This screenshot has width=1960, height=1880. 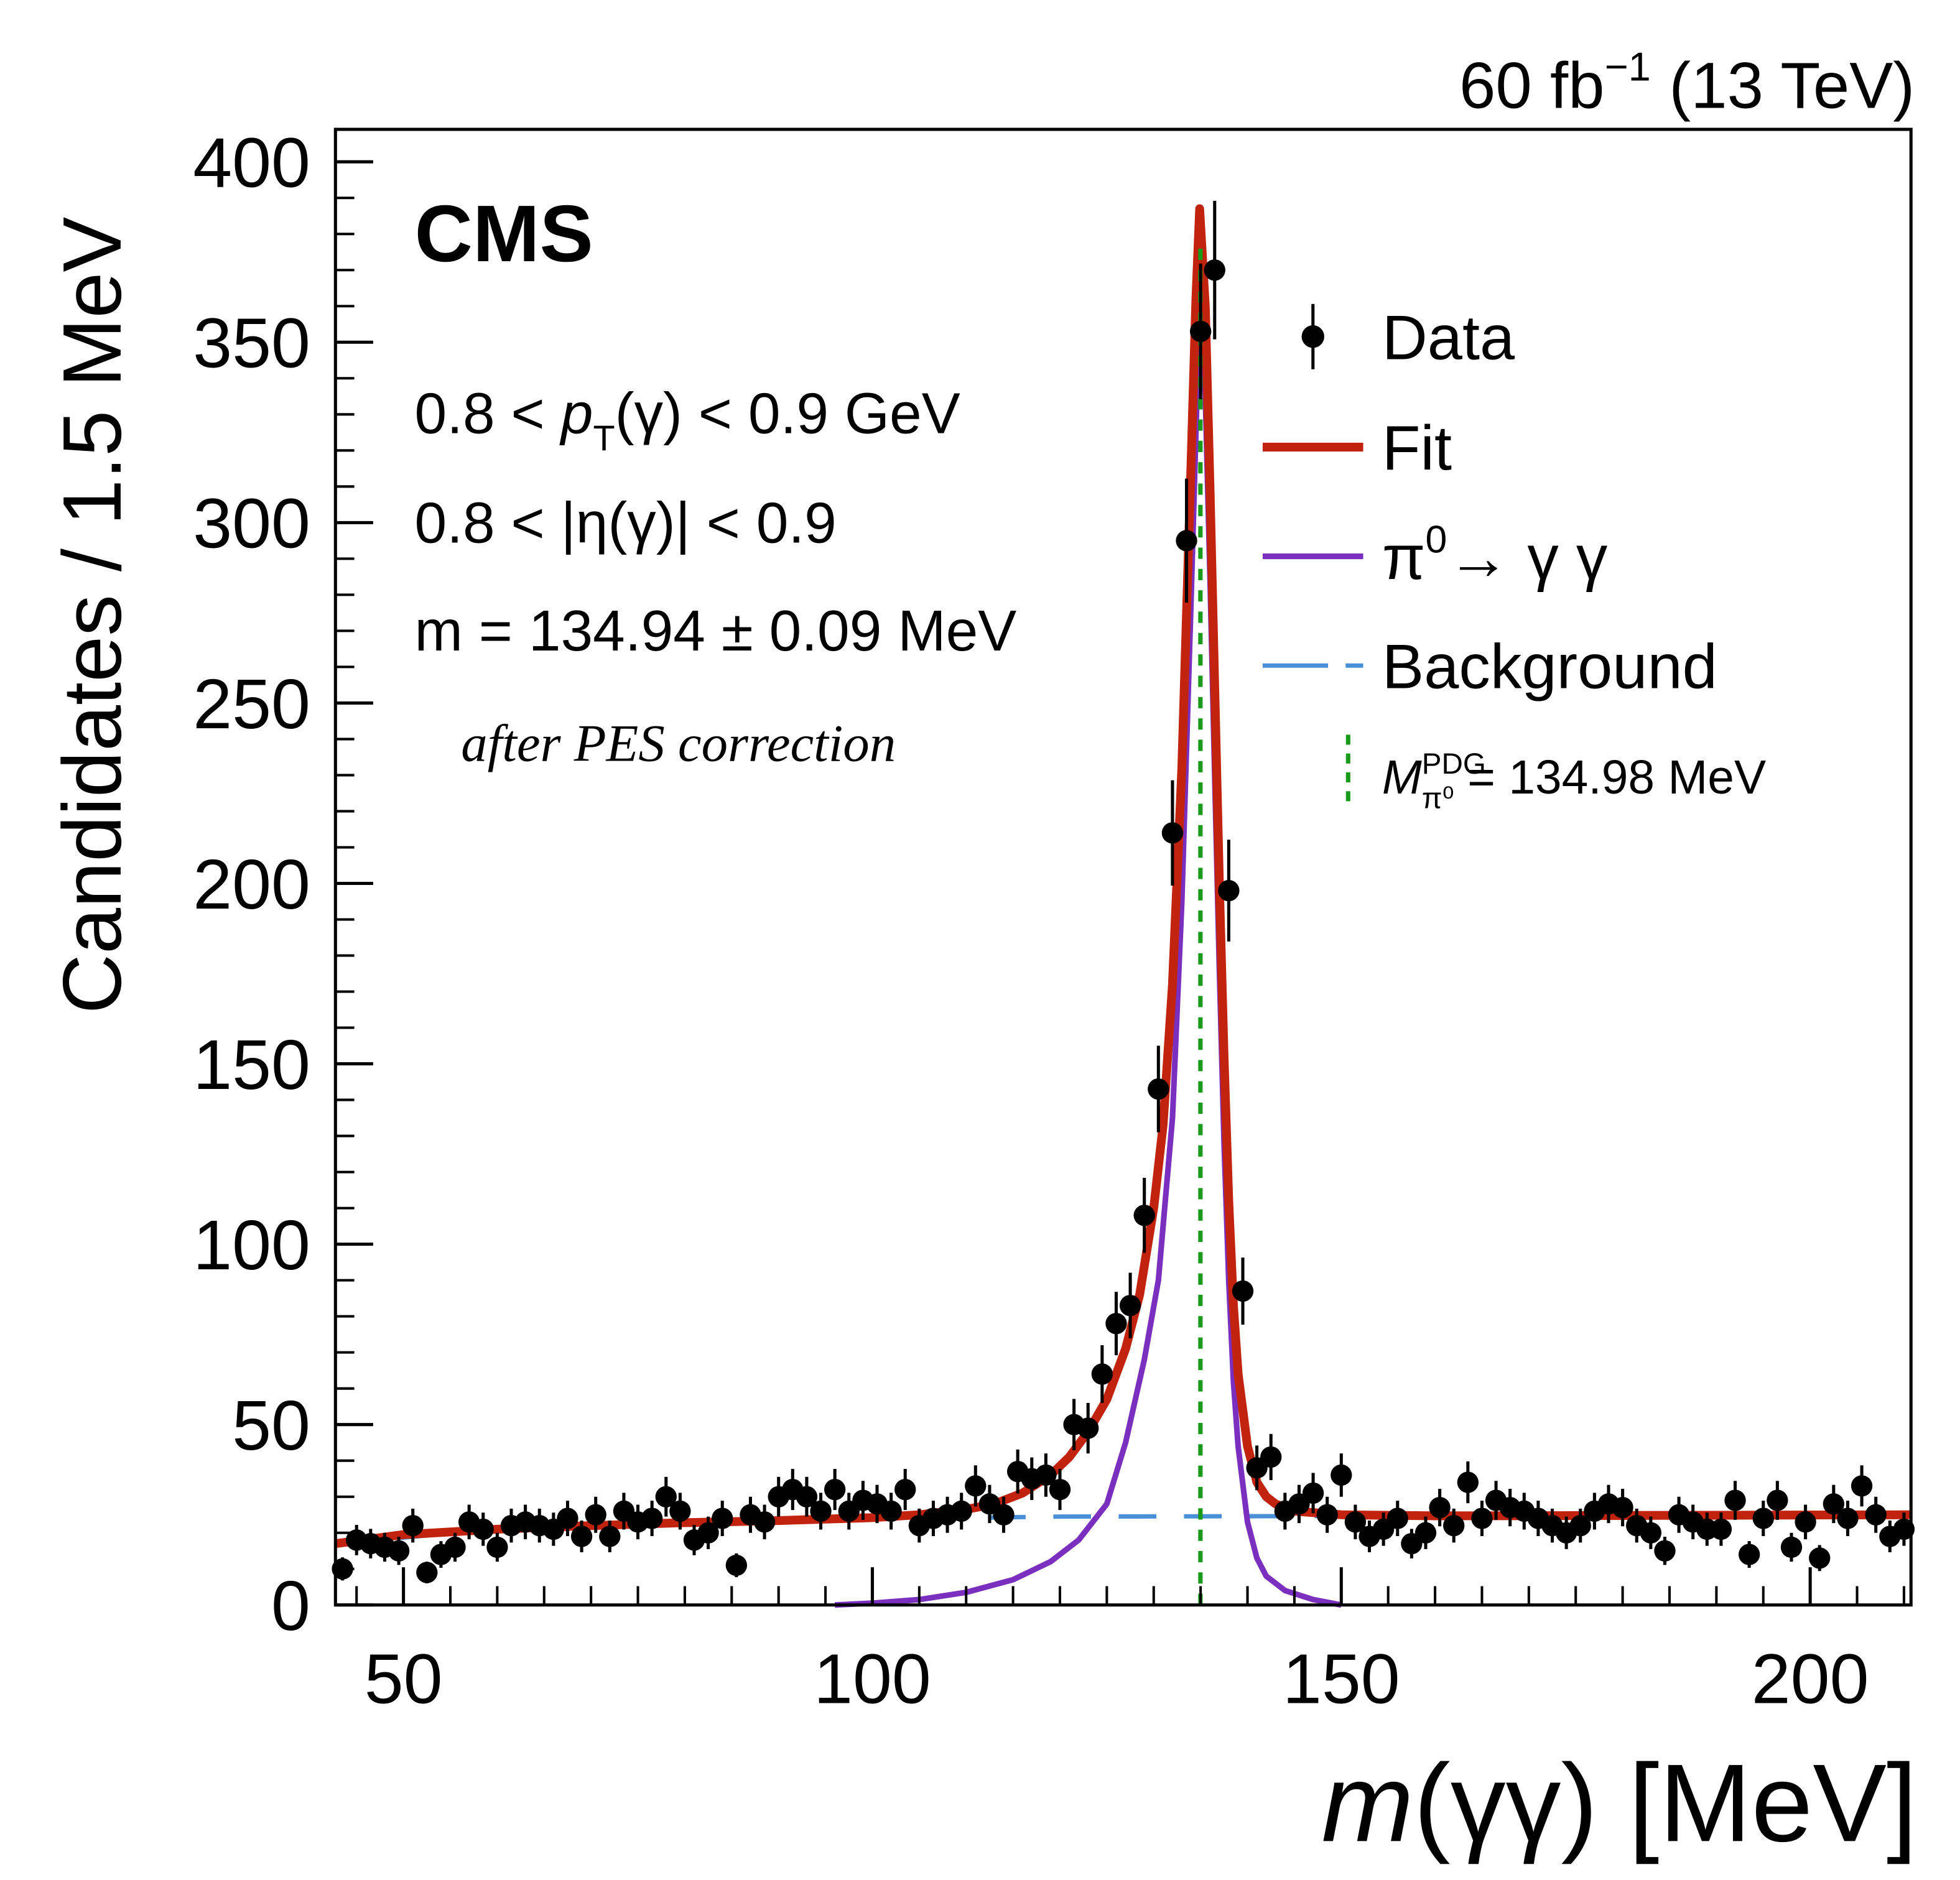 I want to click on y-axis-title: Candidates / 1.5 MeV, so click(x=92, y=615).